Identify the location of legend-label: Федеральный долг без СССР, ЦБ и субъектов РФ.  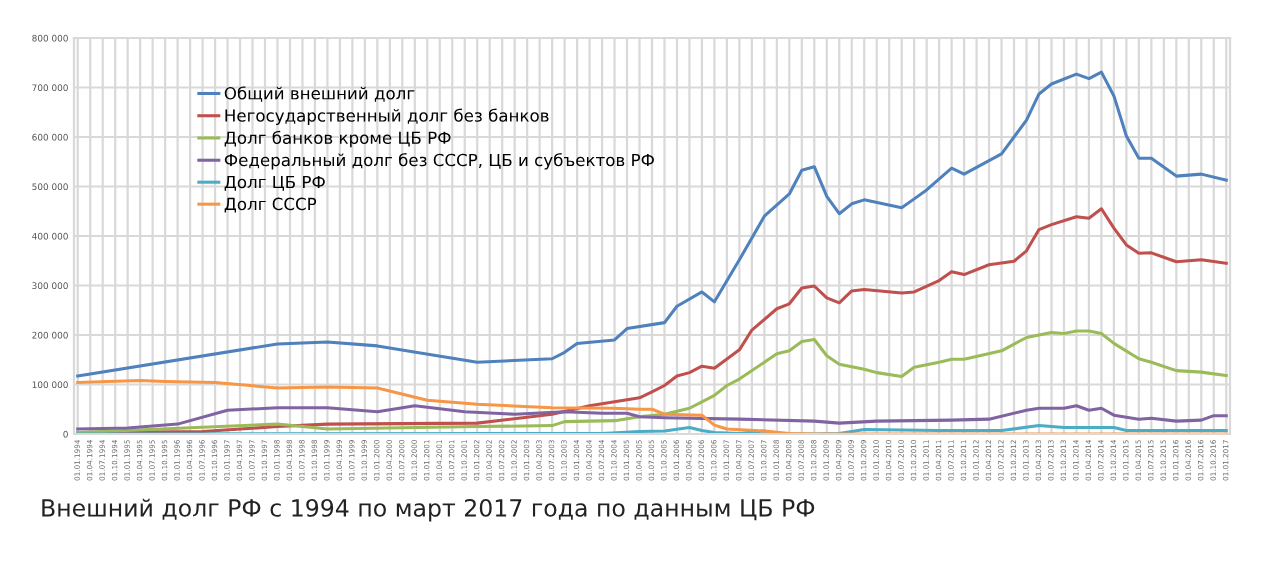
(439, 161).